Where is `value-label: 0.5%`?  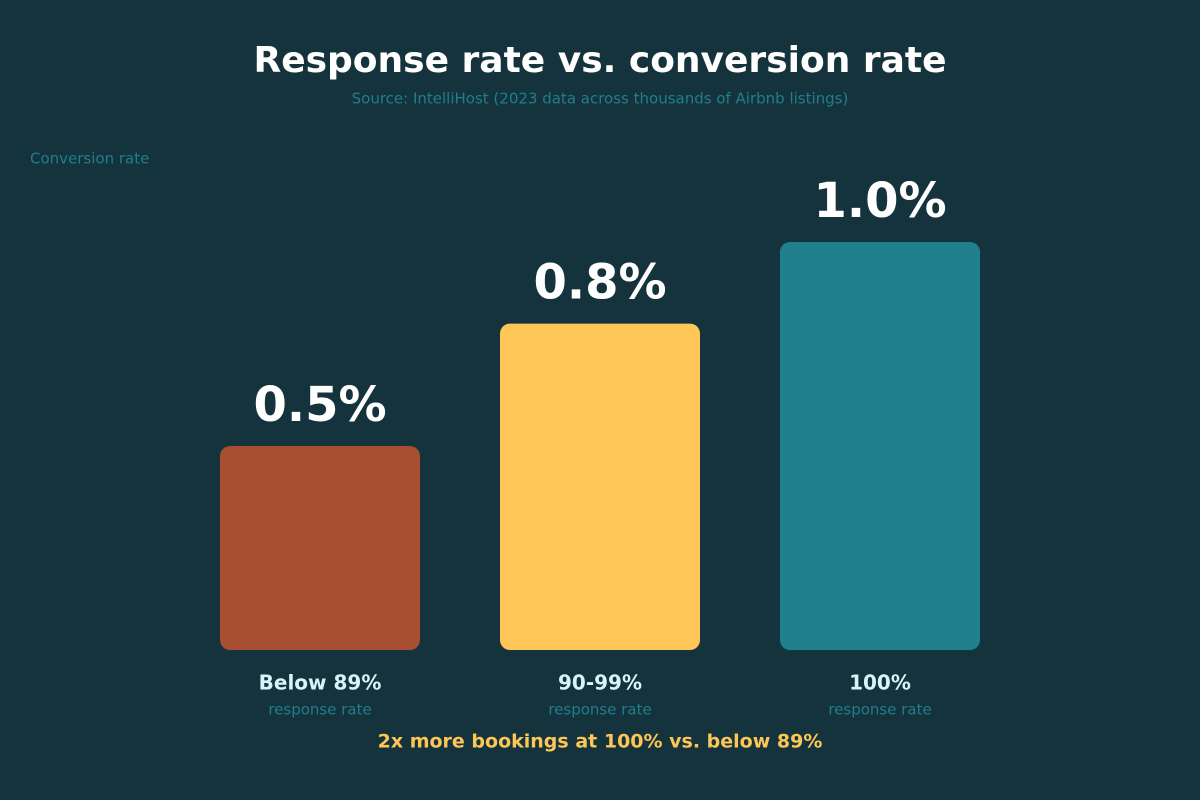 value-label: 0.5% is located at coordinates (319, 405).